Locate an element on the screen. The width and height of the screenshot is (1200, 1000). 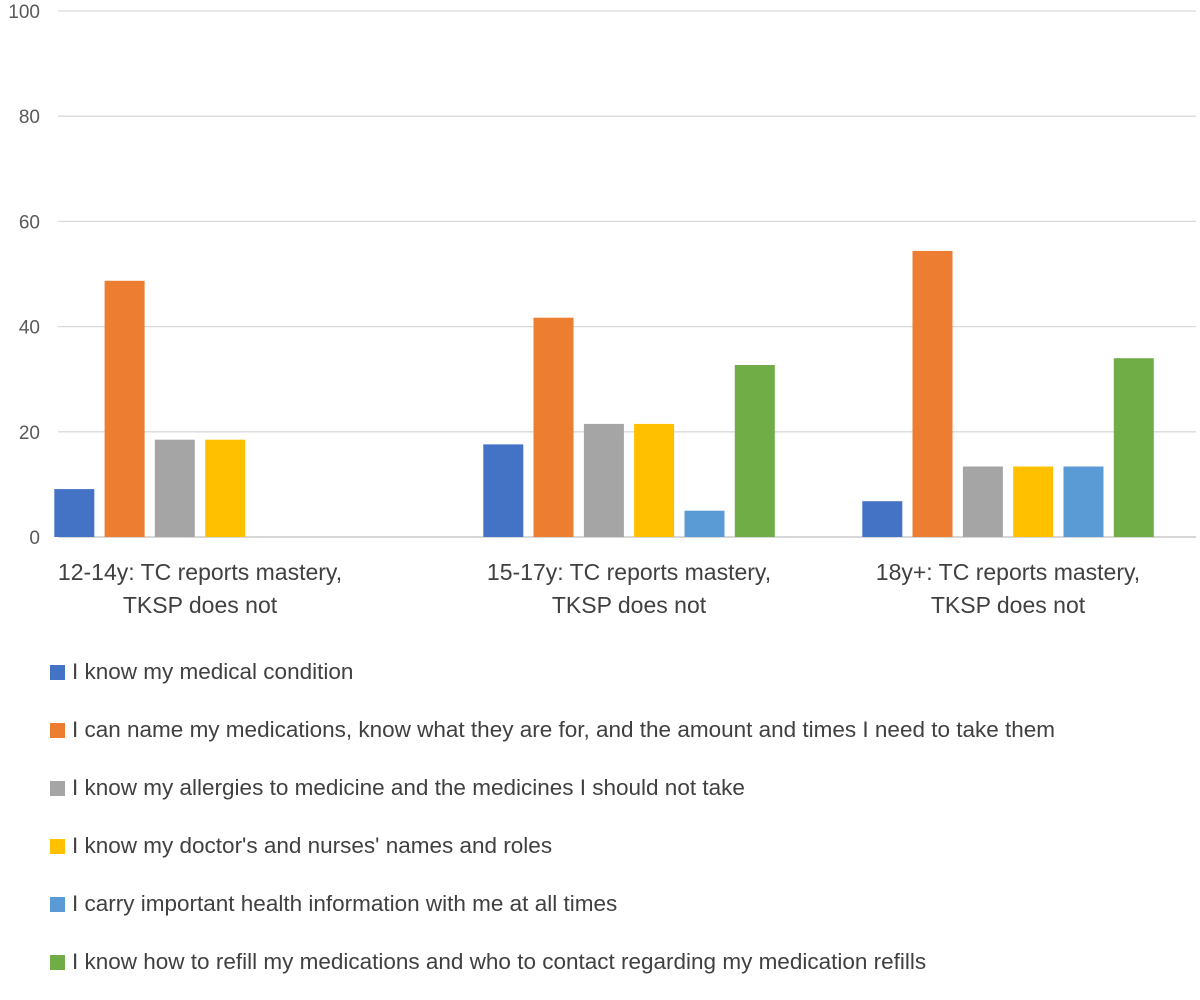
category-label: 12-14y: TC reports mastery, TKSP does not is located at coordinates (200, 588).